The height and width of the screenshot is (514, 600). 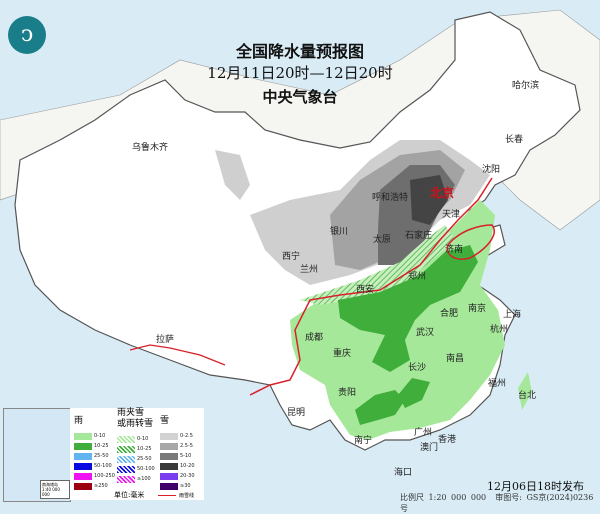 What do you see at coordinates (447, 440) in the screenshot?
I see `city-label: 香港` at bounding box center [447, 440].